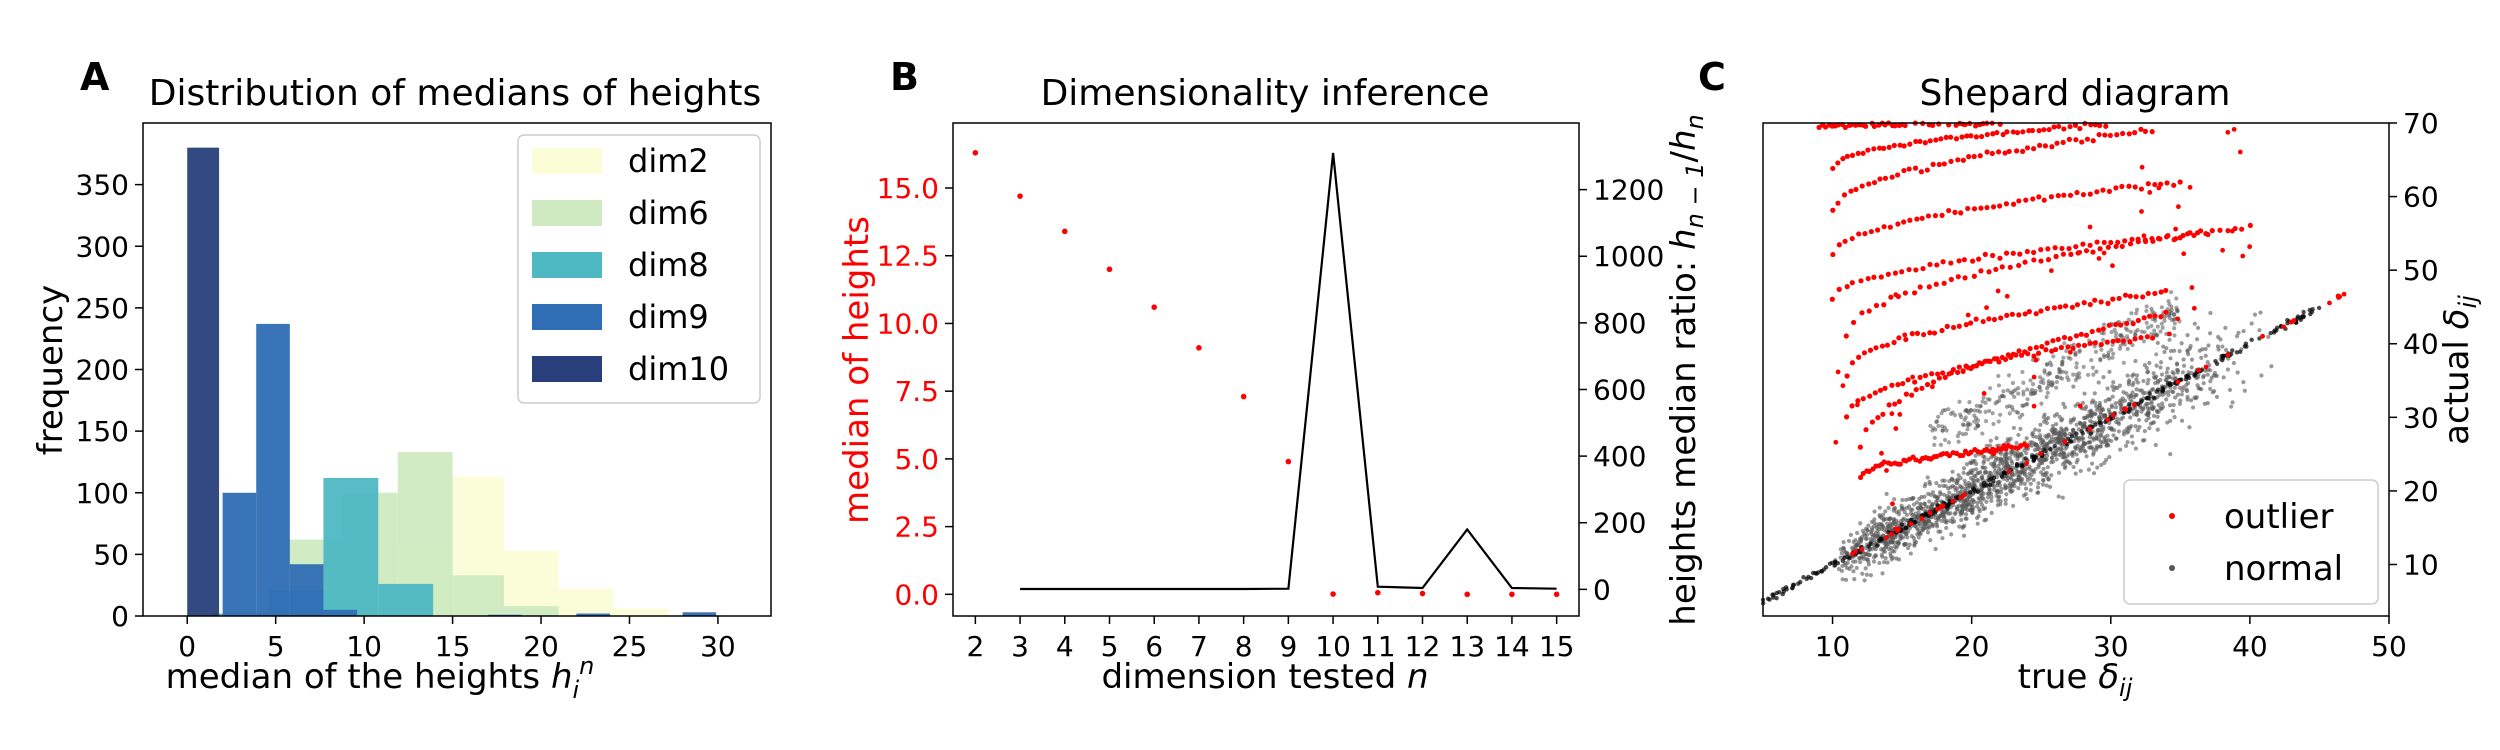  What do you see at coordinates (2283, 569) in the screenshot?
I see `legend-label-normal: normal` at bounding box center [2283, 569].